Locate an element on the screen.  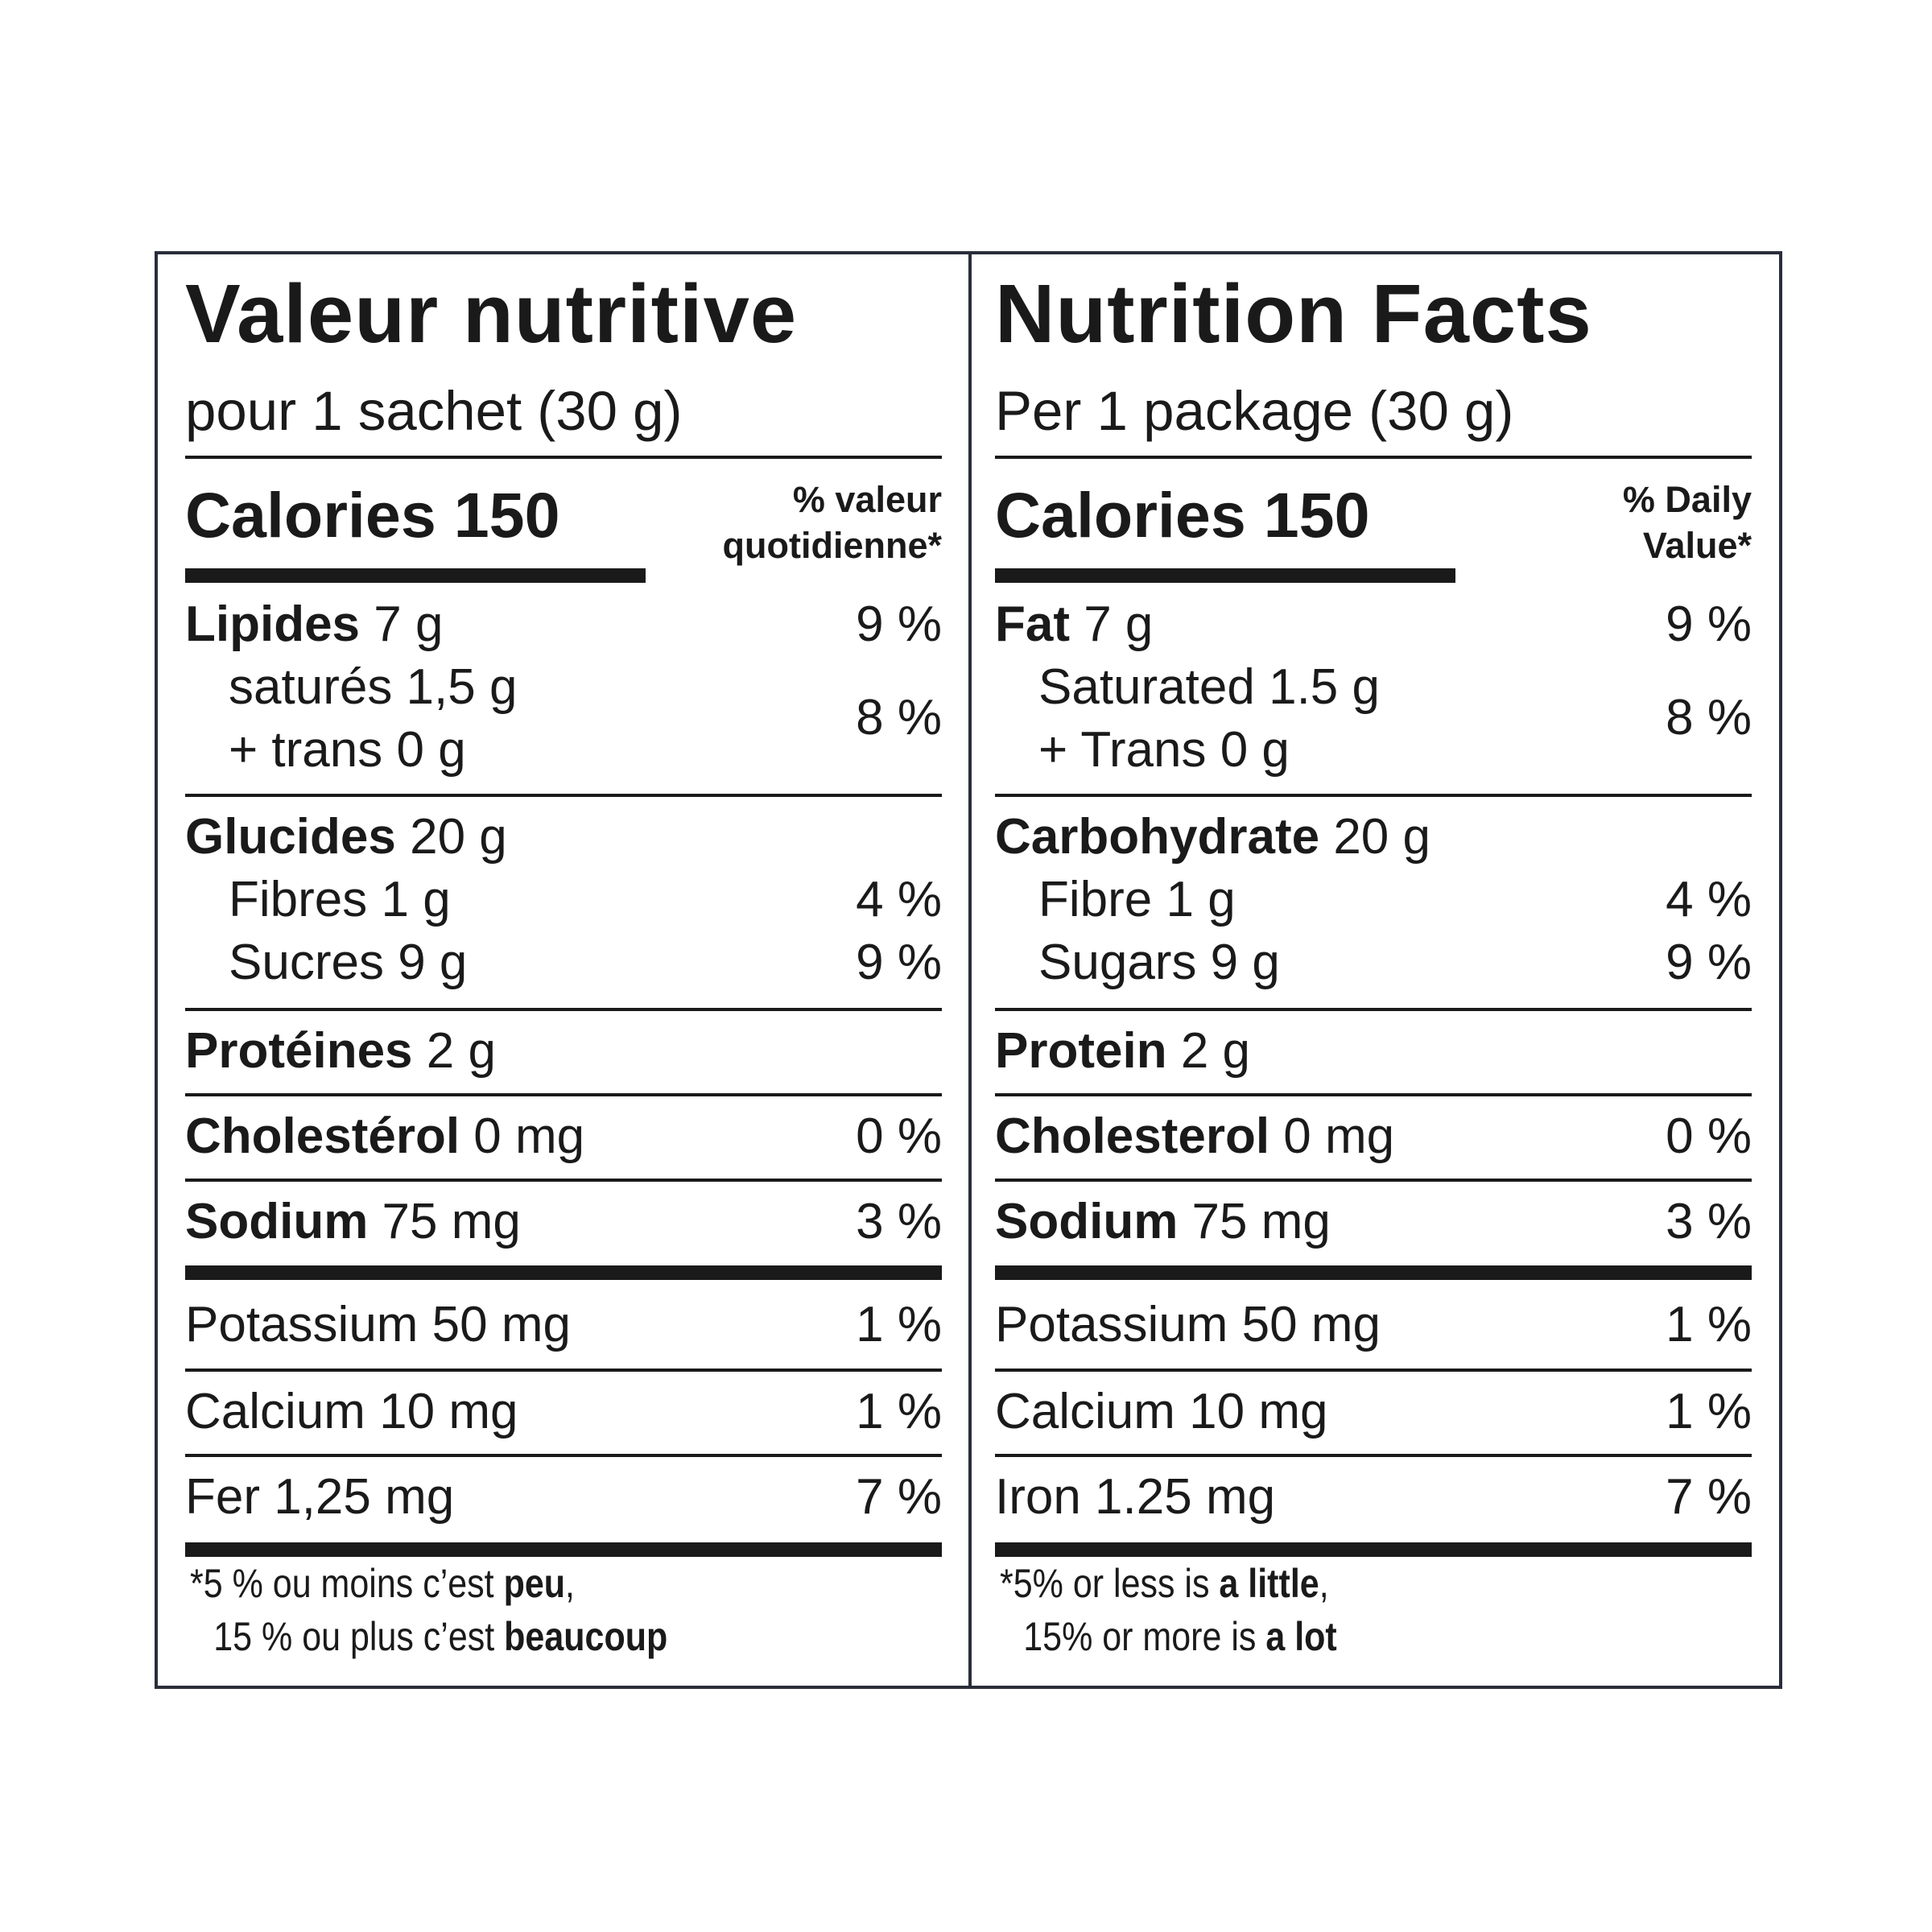
potassium-row: Potassium 50 mg 1 % is located at coordinates (563, 1325).